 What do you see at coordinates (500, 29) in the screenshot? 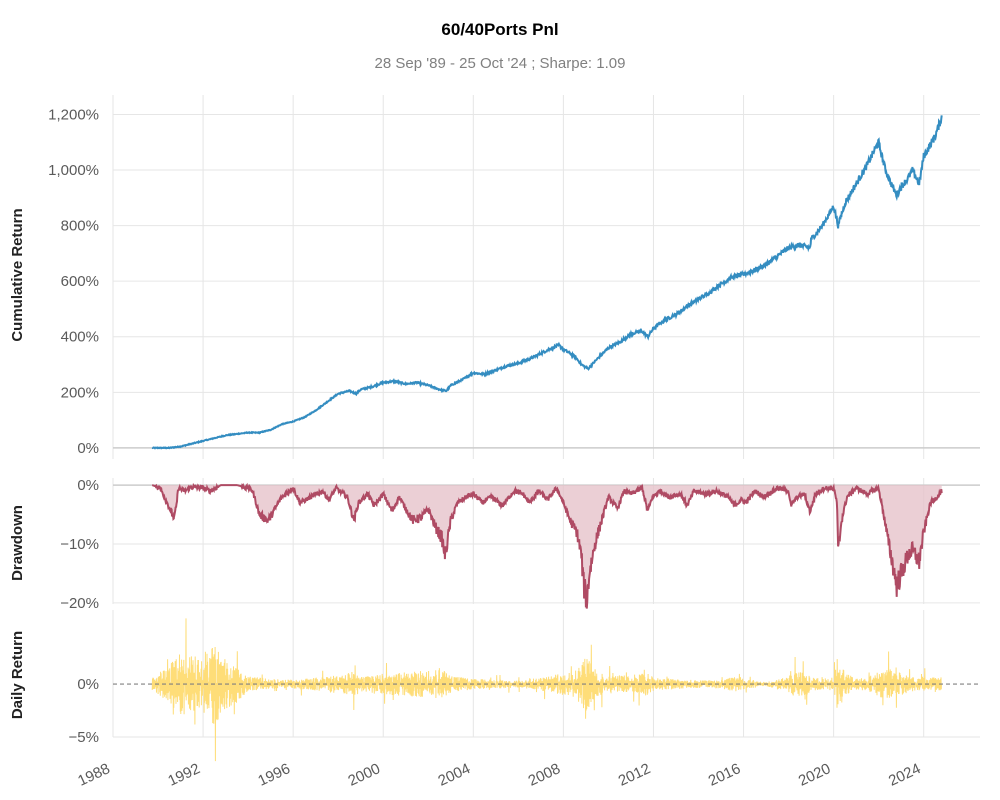
I see `chart-title: 60/40Ports Pnl` at bounding box center [500, 29].